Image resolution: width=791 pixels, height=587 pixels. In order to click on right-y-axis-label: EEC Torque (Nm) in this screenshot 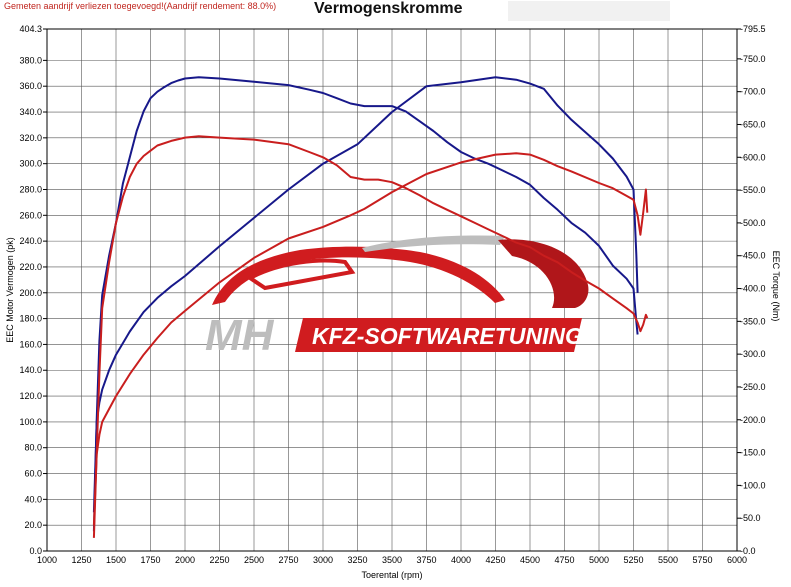, I will do `click(776, 286)`.